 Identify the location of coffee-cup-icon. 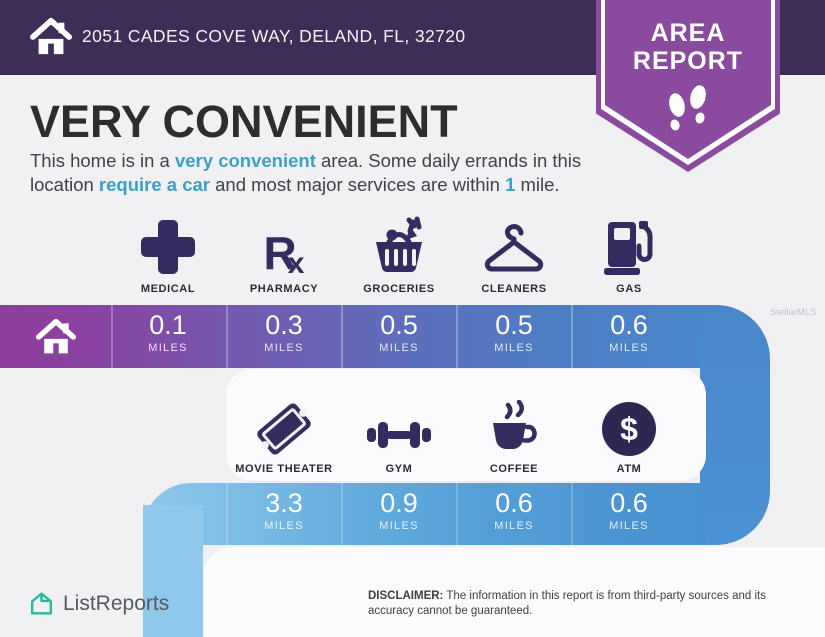
(514, 424).